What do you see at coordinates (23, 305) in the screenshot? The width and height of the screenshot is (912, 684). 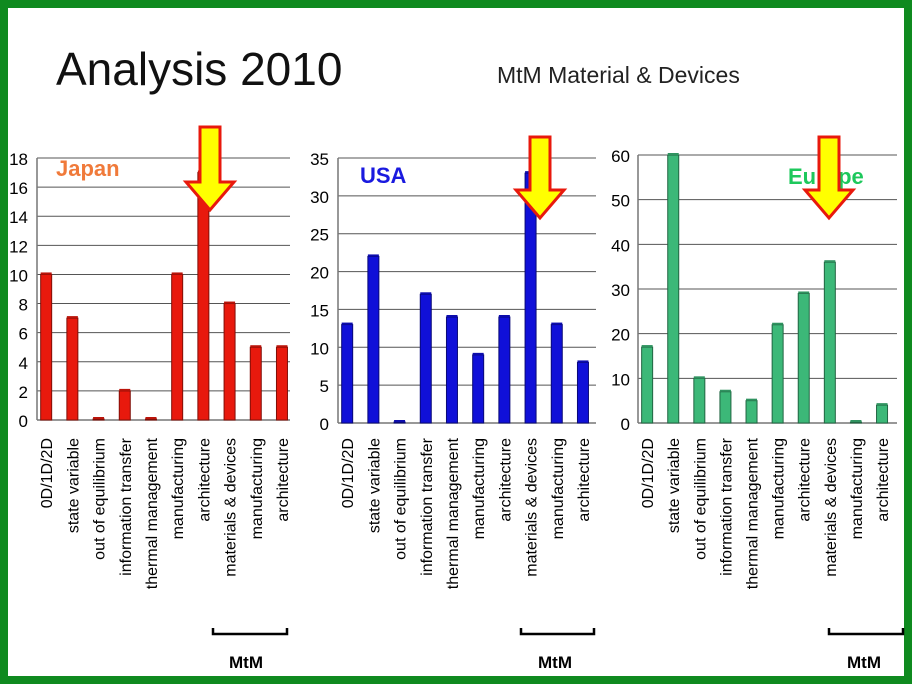 I see `y-tick-label: 8` at bounding box center [23, 305].